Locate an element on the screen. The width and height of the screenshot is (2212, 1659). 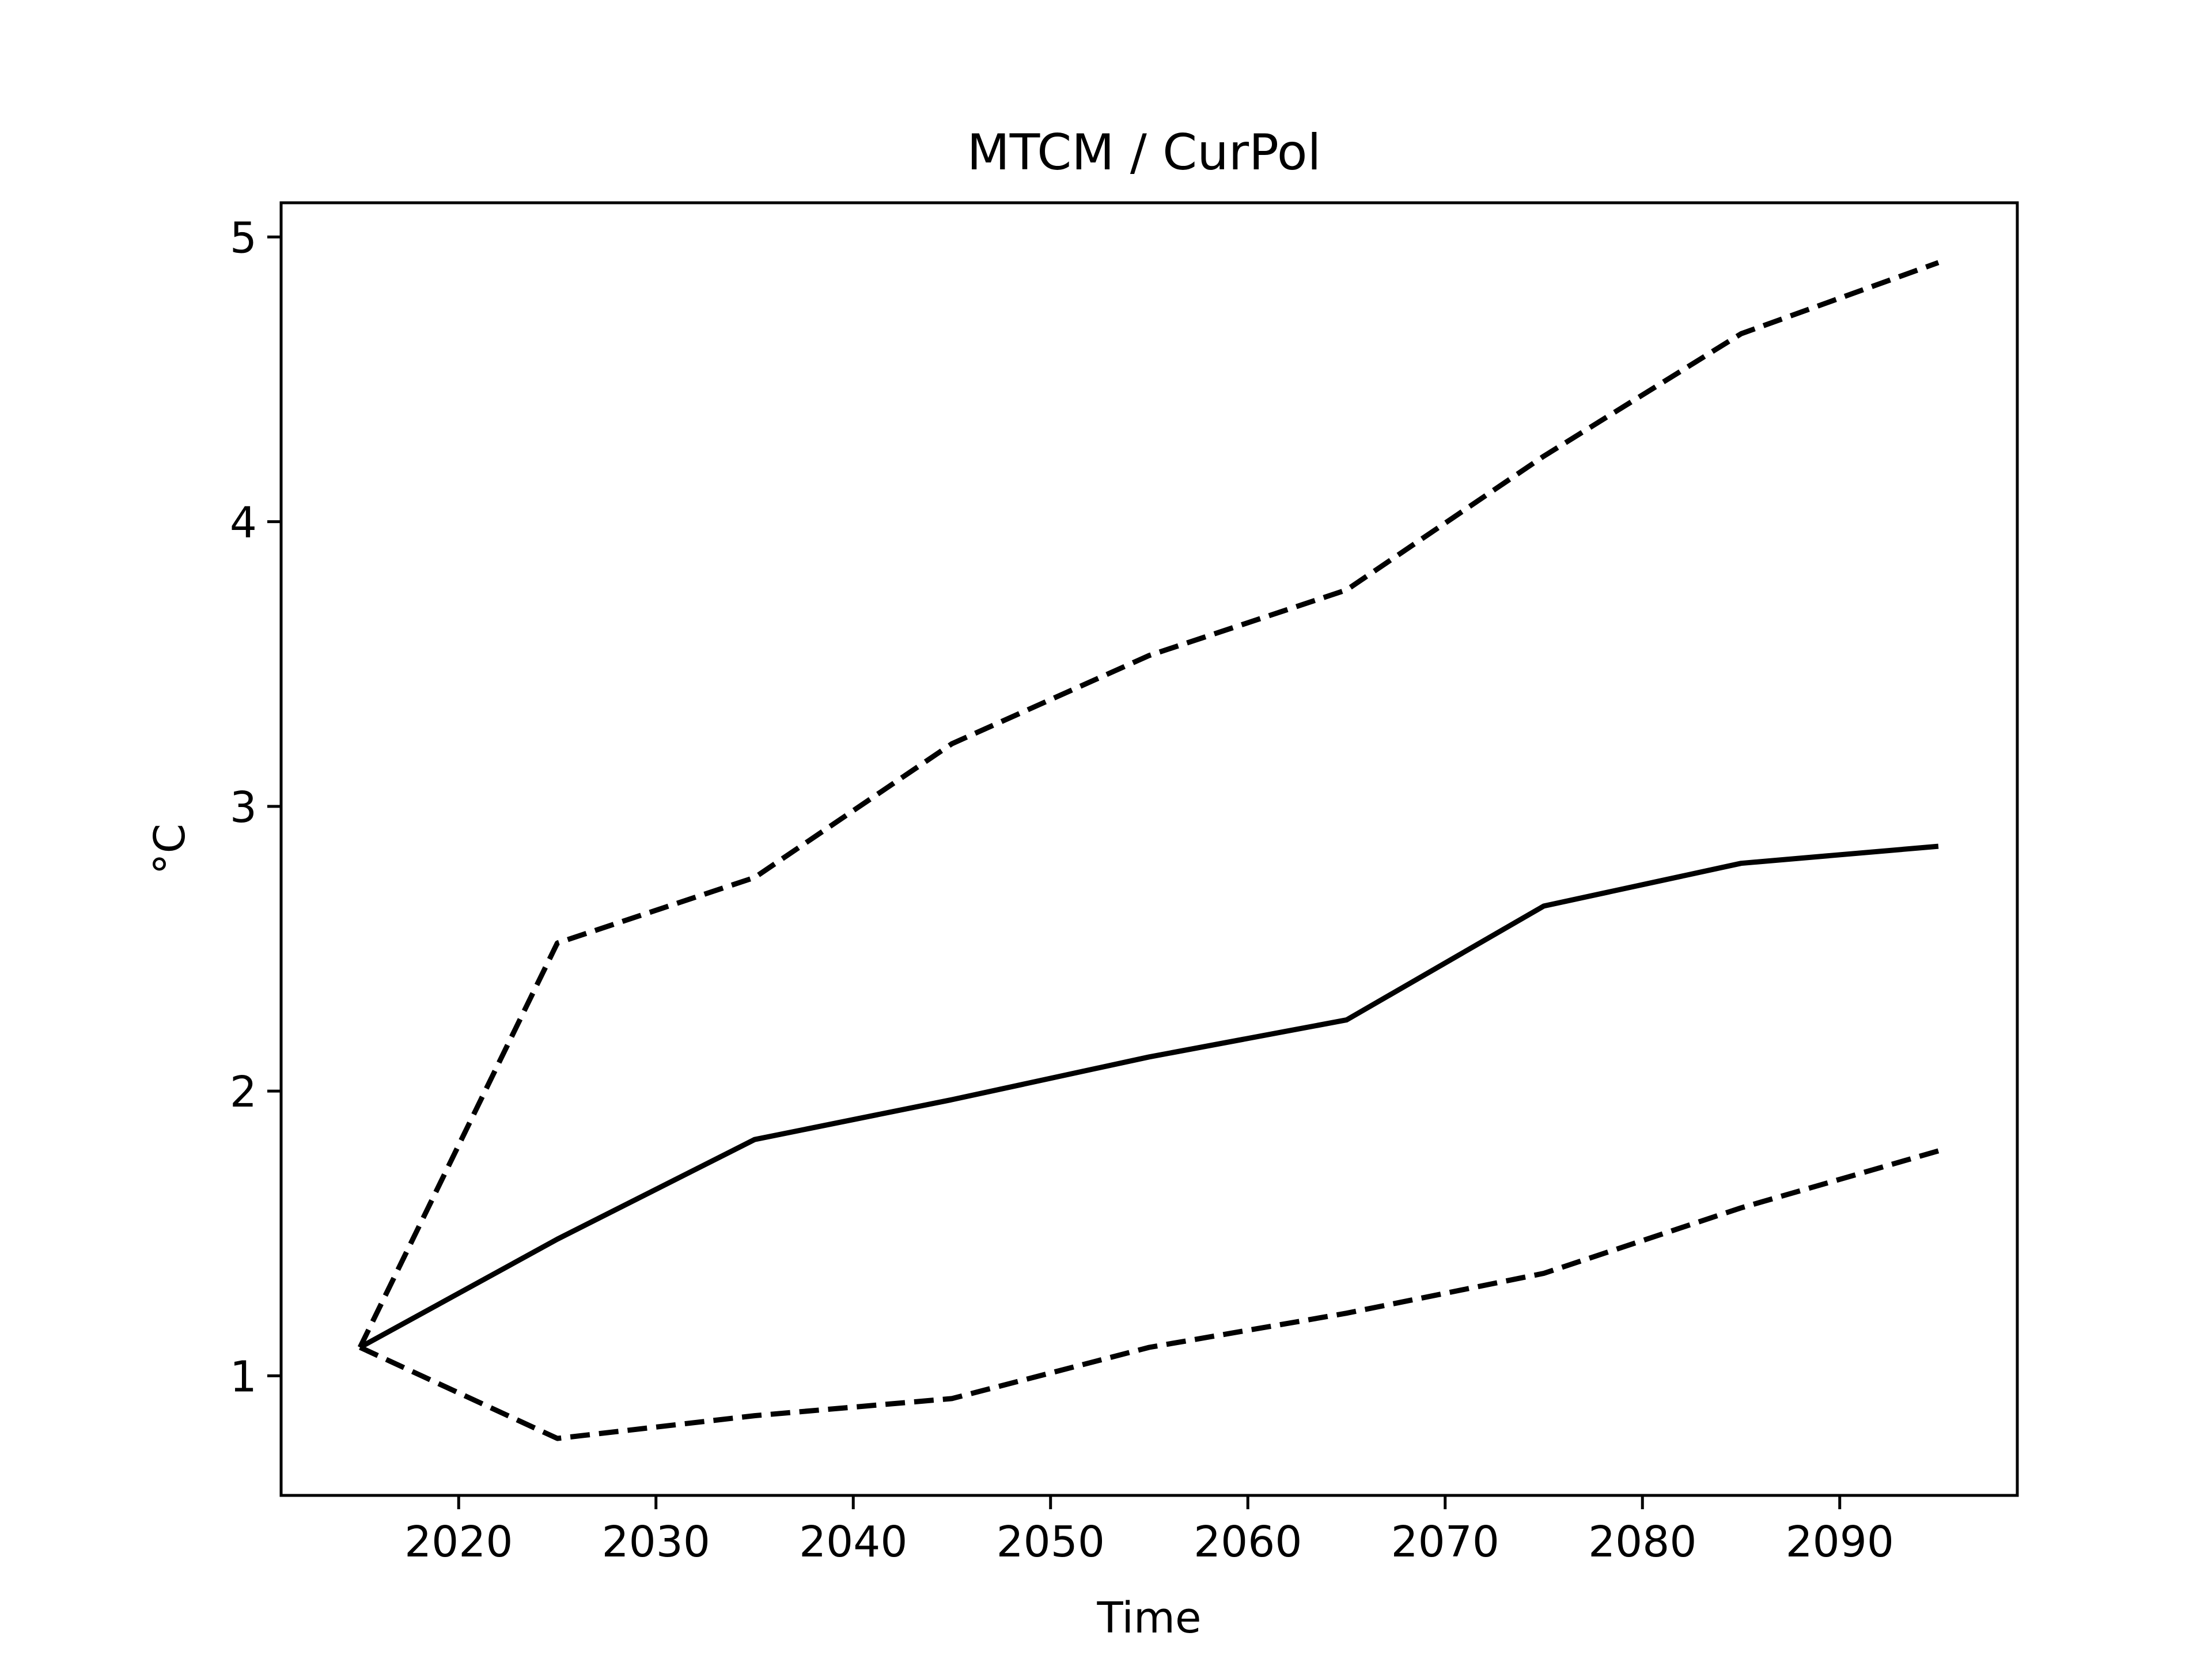
x-tick-label: 2050 is located at coordinates (1051, 1542).